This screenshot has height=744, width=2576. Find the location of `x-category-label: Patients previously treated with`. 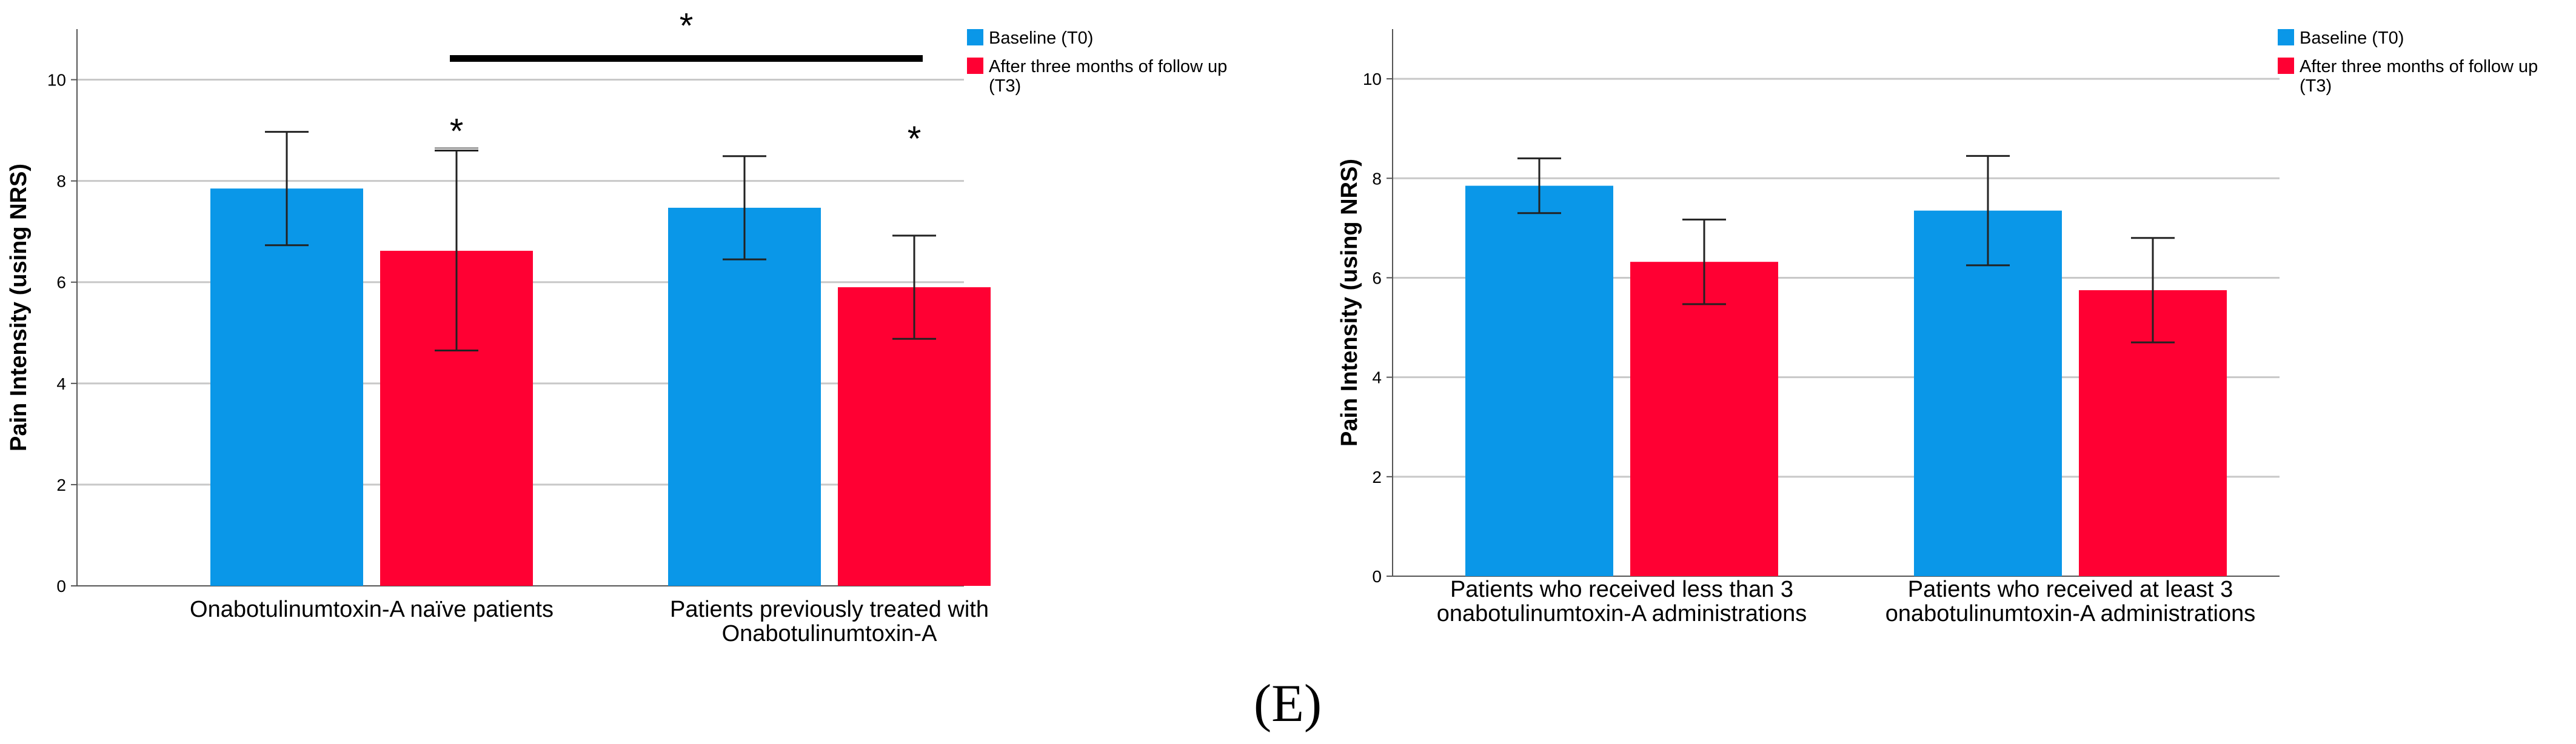

x-category-label: Patients previously treated with is located at coordinates (829, 609).